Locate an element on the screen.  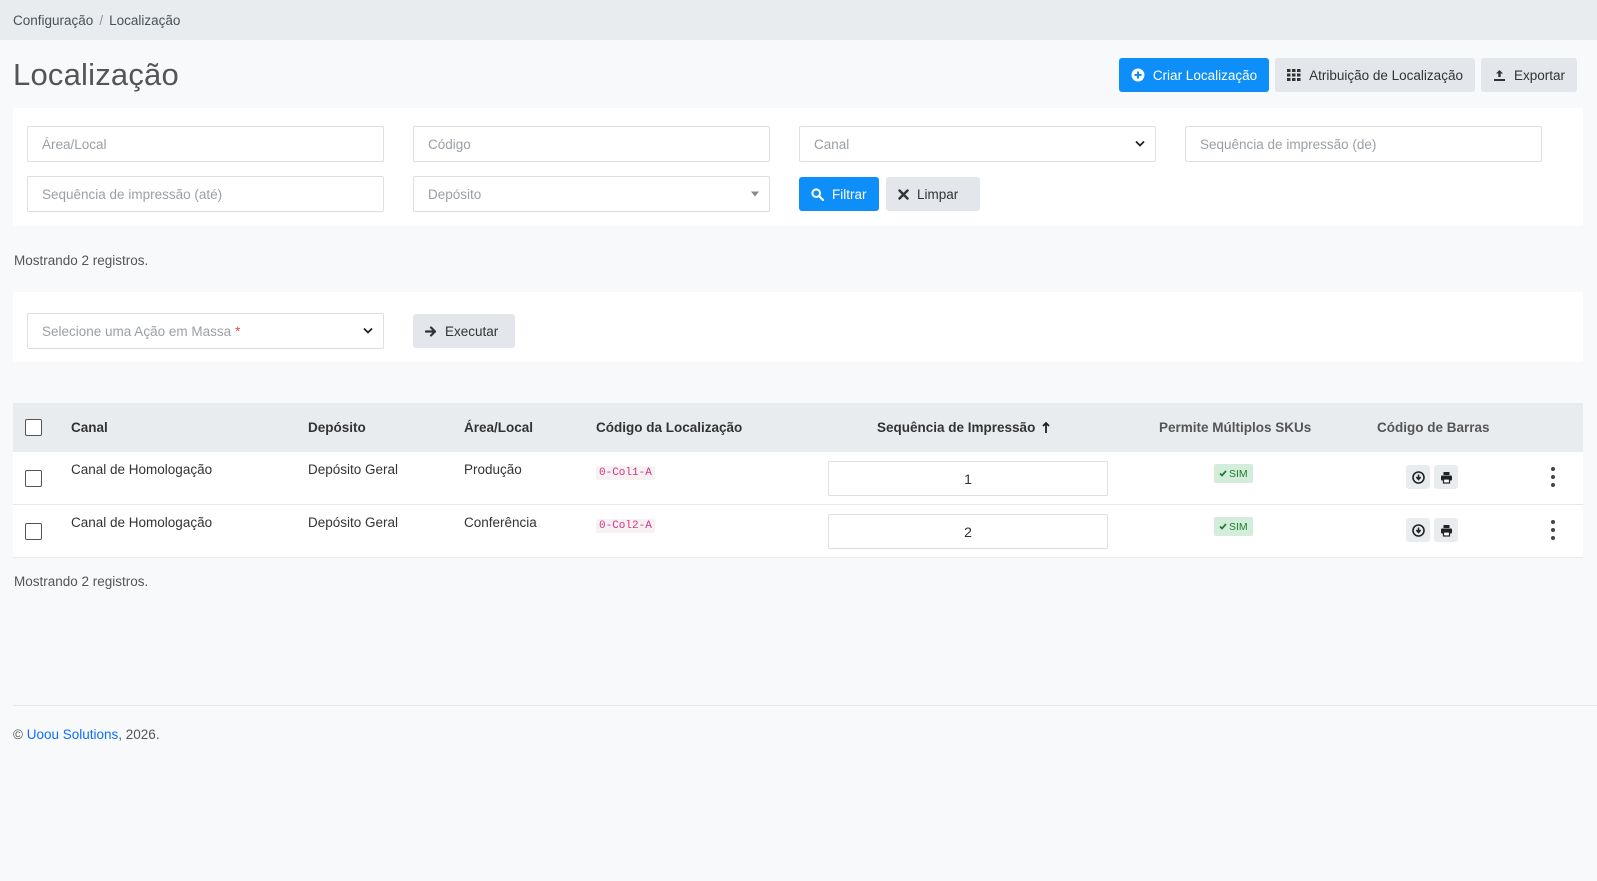
page-title: Localização is located at coordinates (96, 74).